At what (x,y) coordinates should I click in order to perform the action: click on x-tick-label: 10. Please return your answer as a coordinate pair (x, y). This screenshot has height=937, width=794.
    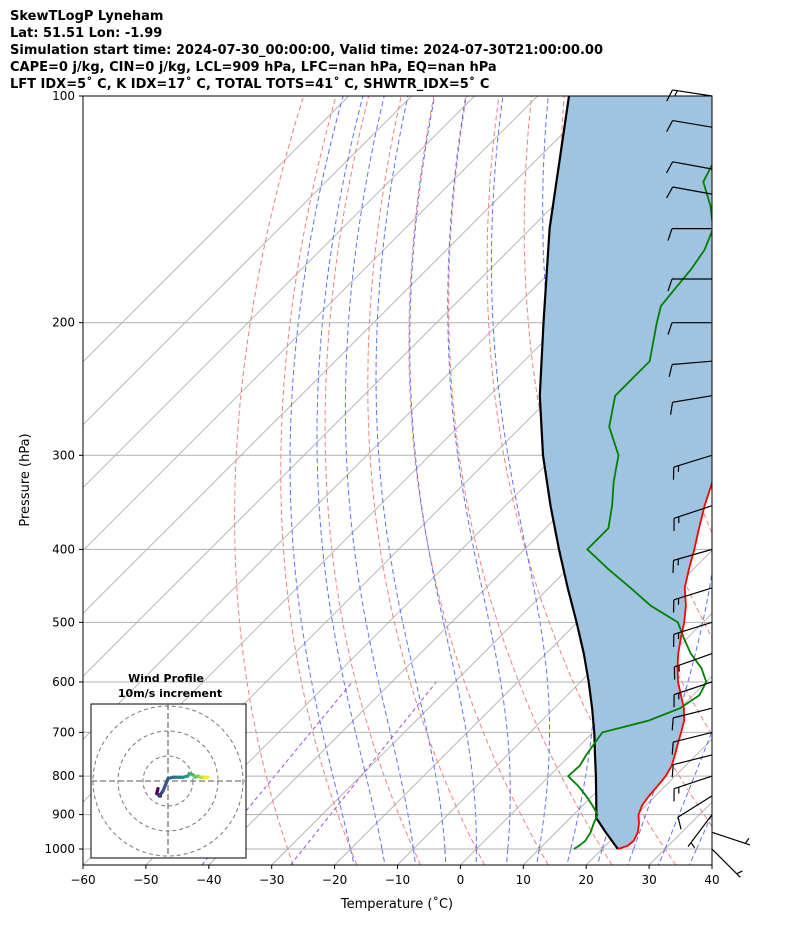
    Looking at the image, I should click on (523, 880).